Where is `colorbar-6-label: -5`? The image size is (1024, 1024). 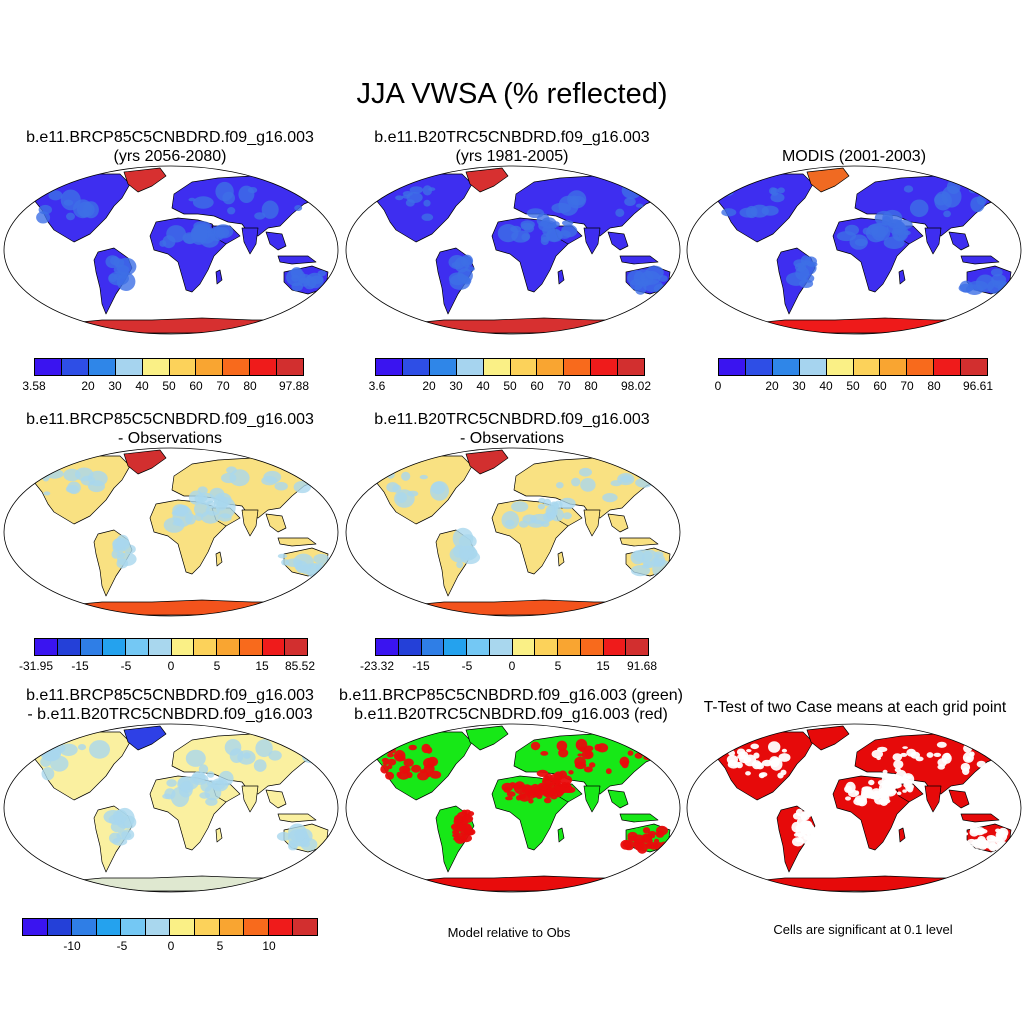 colorbar-6-label: -5 is located at coordinates (122, 946).